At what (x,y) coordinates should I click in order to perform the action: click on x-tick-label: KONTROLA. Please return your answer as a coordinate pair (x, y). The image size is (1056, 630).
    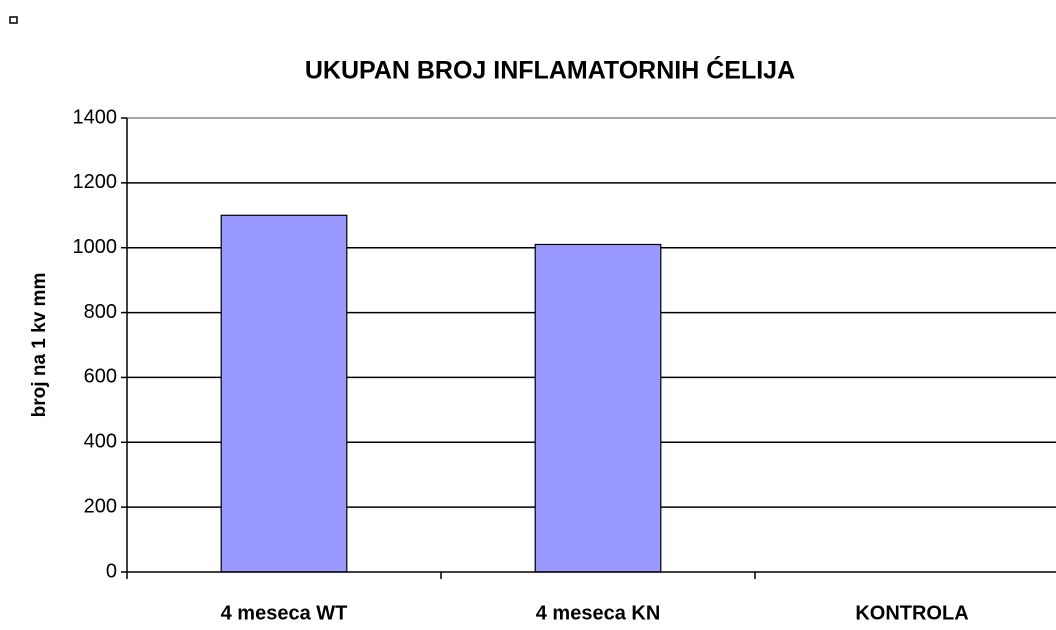
    Looking at the image, I should click on (911, 613).